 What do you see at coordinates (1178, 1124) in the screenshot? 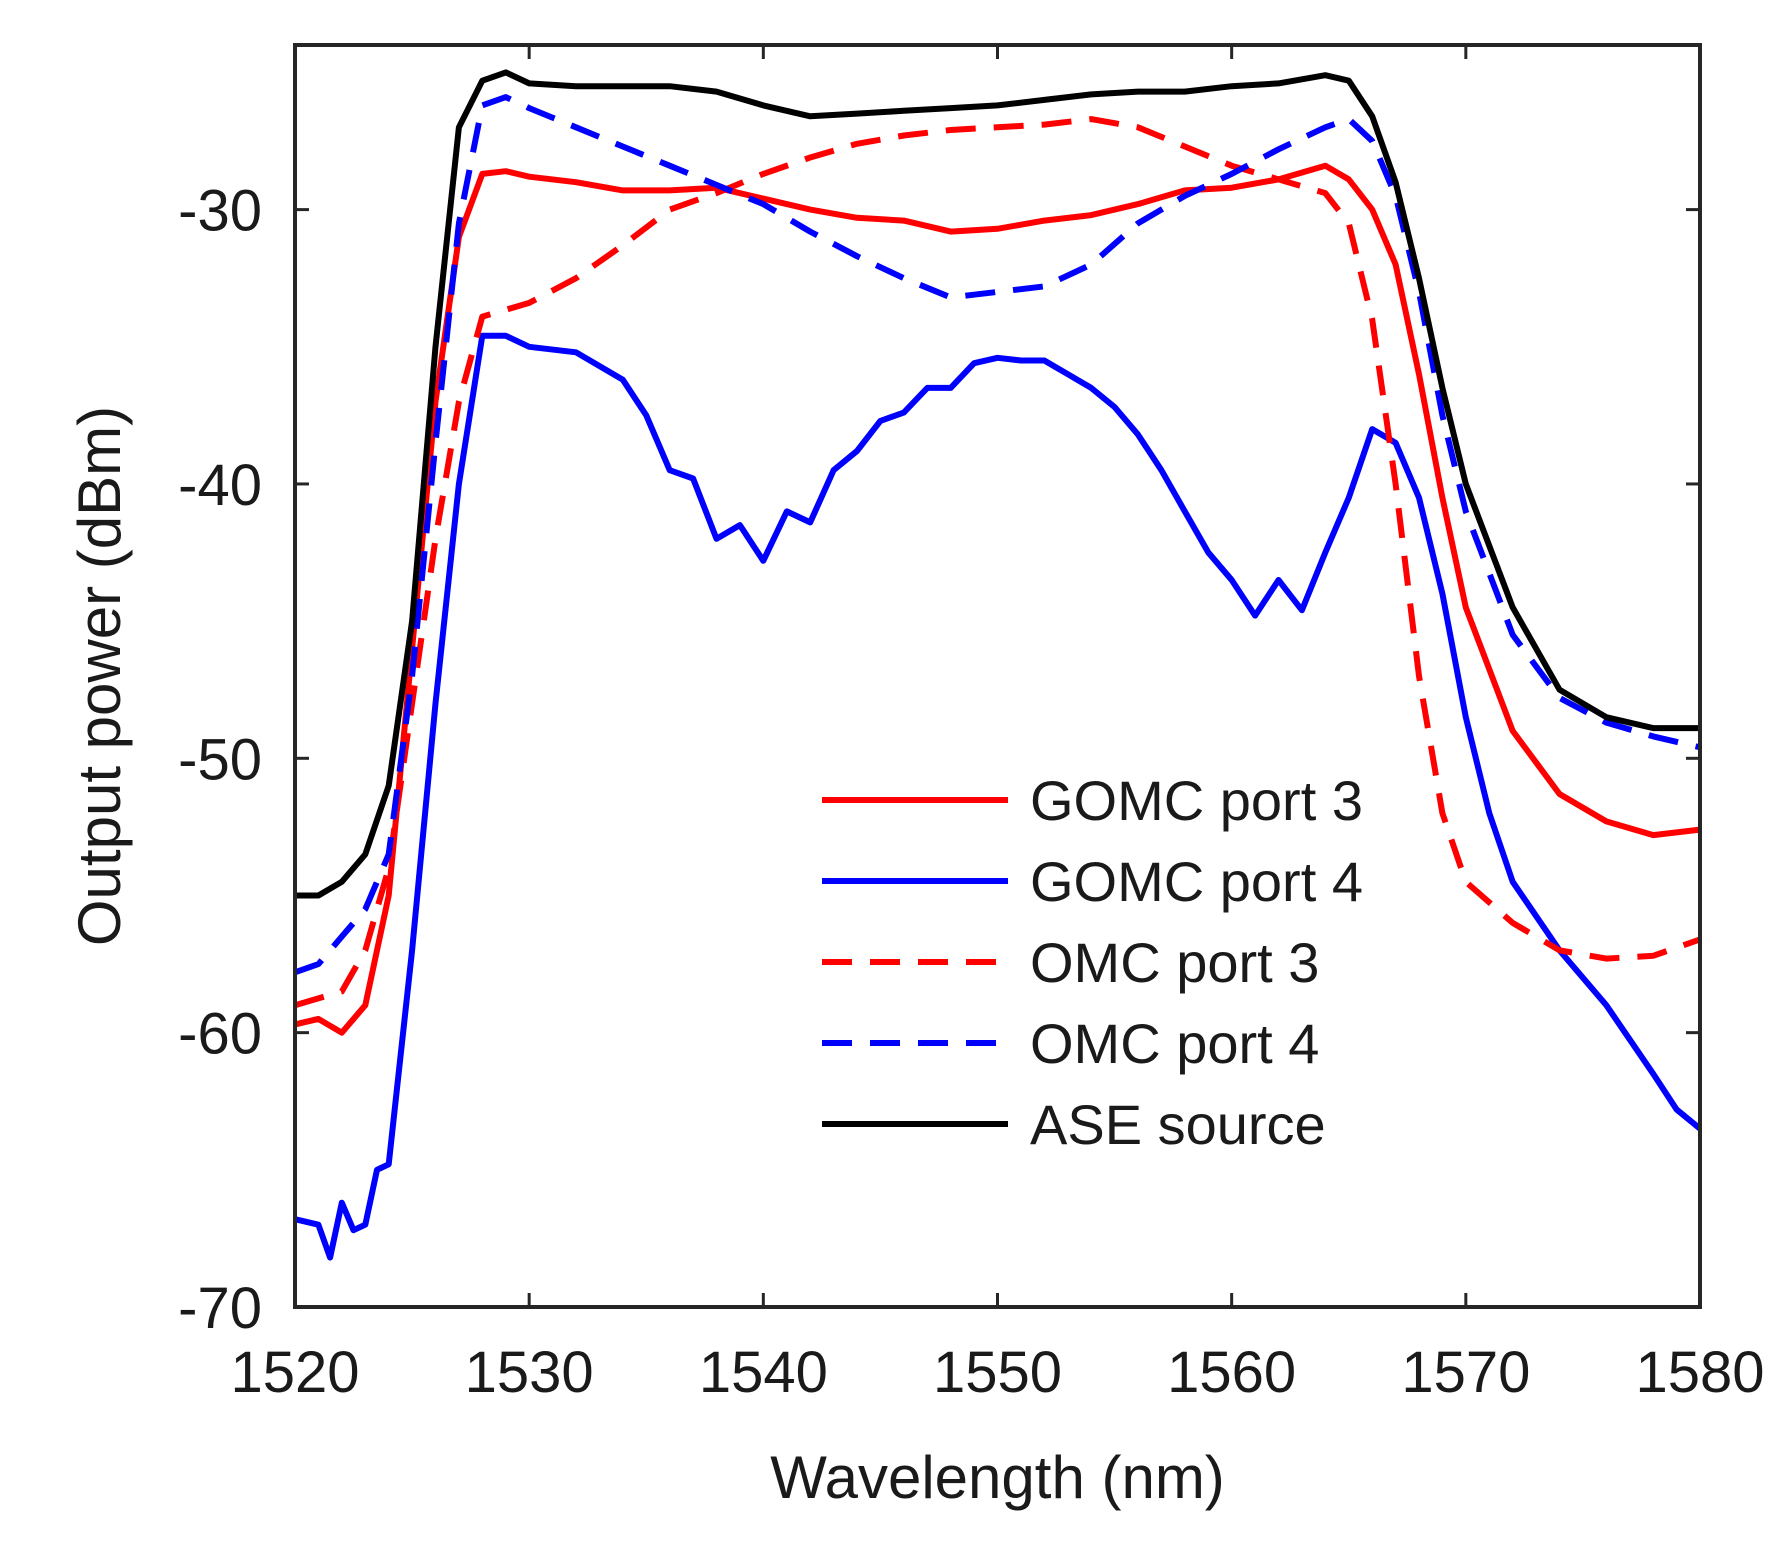
I see `legend-label-ase-source: ASE source` at bounding box center [1178, 1124].